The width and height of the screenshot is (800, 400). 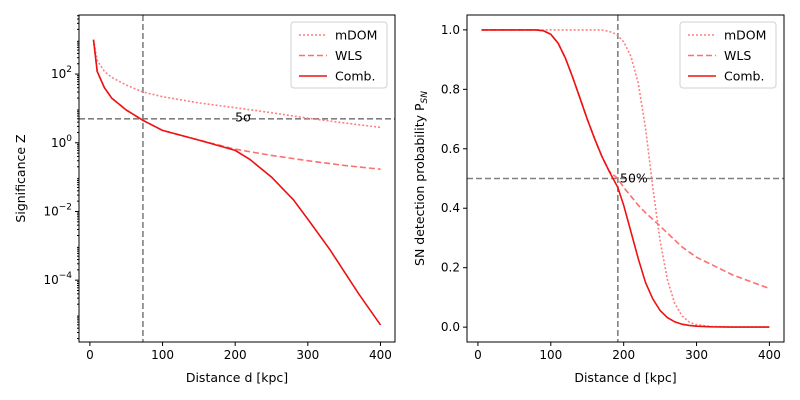 I want to click on y-tick-label: 10², so click(x=61, y=73).